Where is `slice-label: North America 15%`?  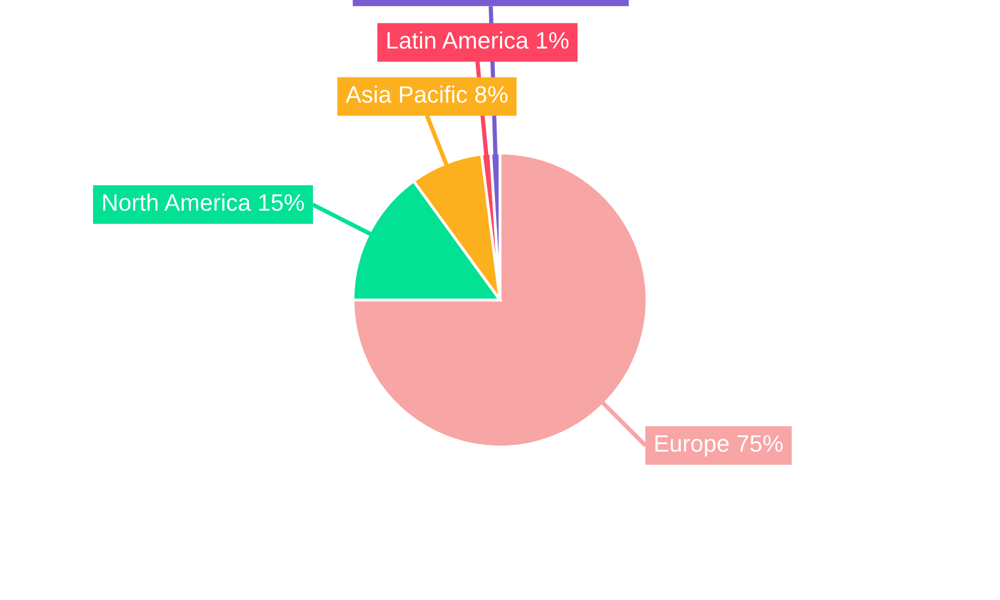 slice-label: North America 15% is located at coordinates (203, 202).